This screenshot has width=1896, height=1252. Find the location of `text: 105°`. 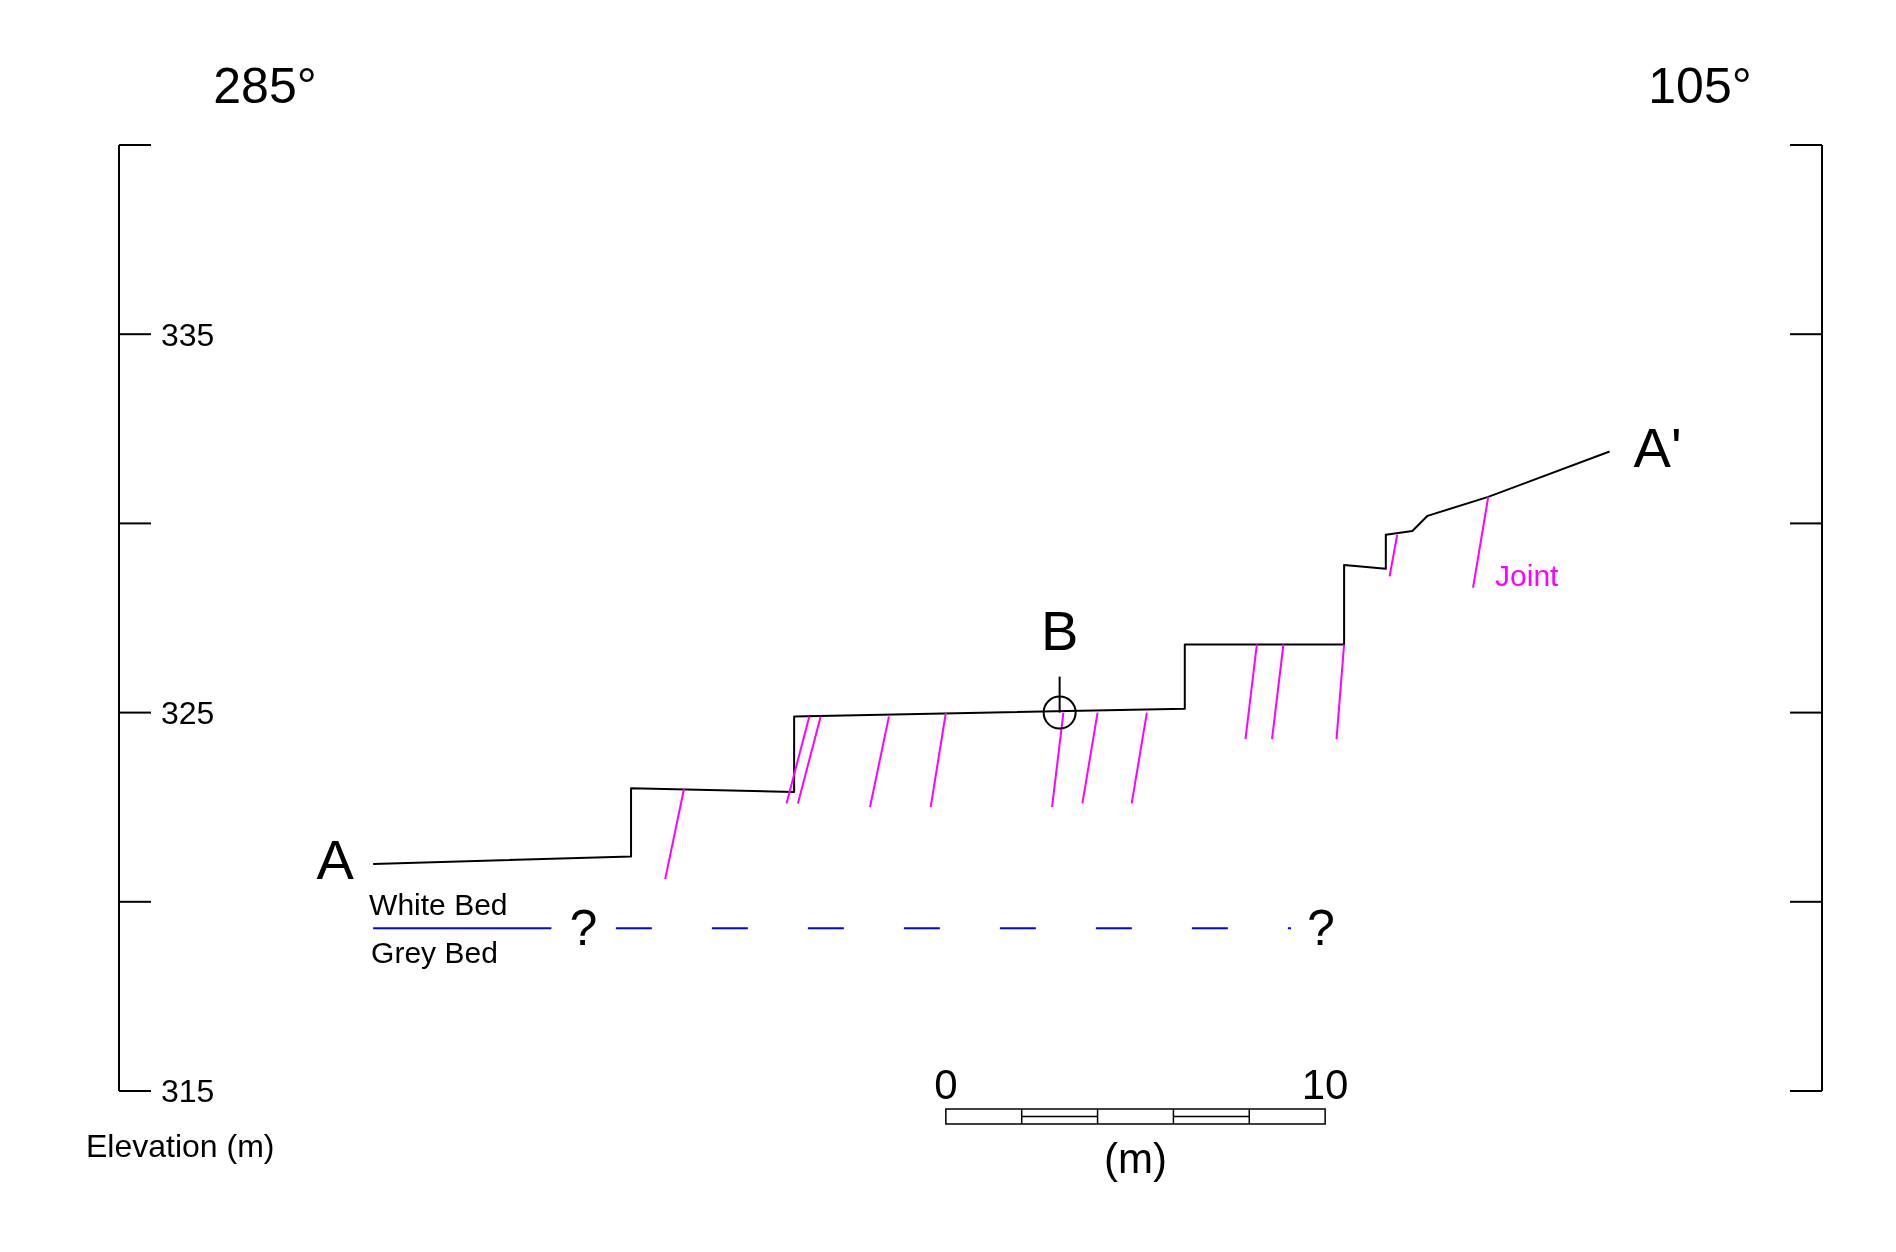

text: 105° is located at coordinates (1700, 86).